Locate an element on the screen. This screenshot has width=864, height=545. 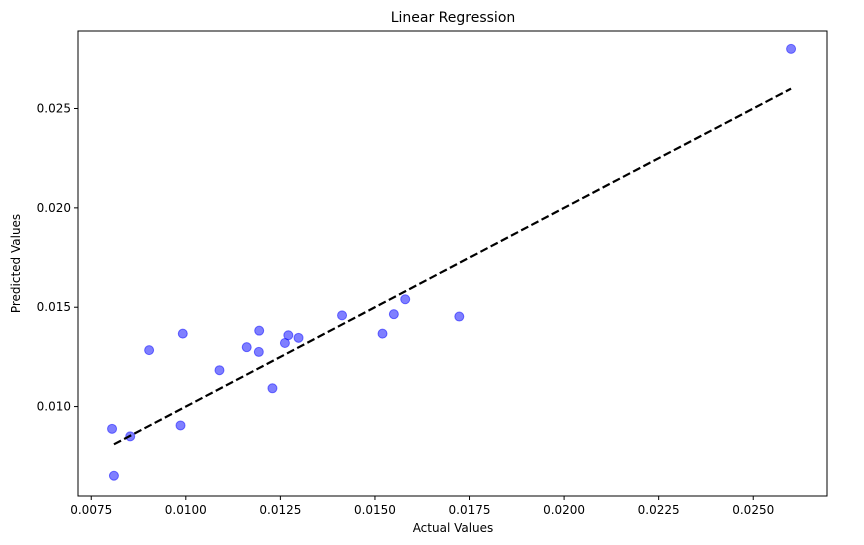
x-tick-label: 0.0075 is located at coordinates (91, 510).